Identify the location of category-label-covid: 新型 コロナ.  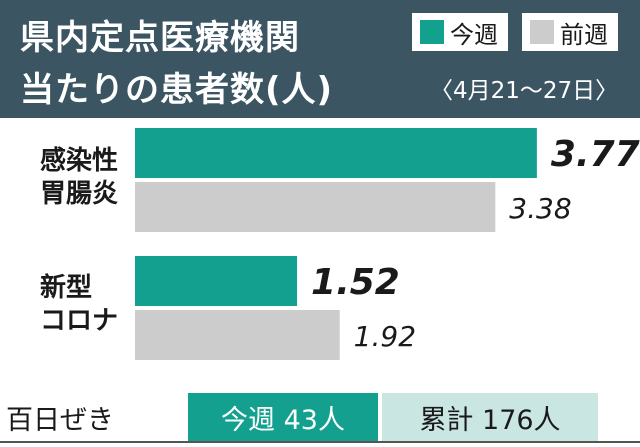
(79, 305).